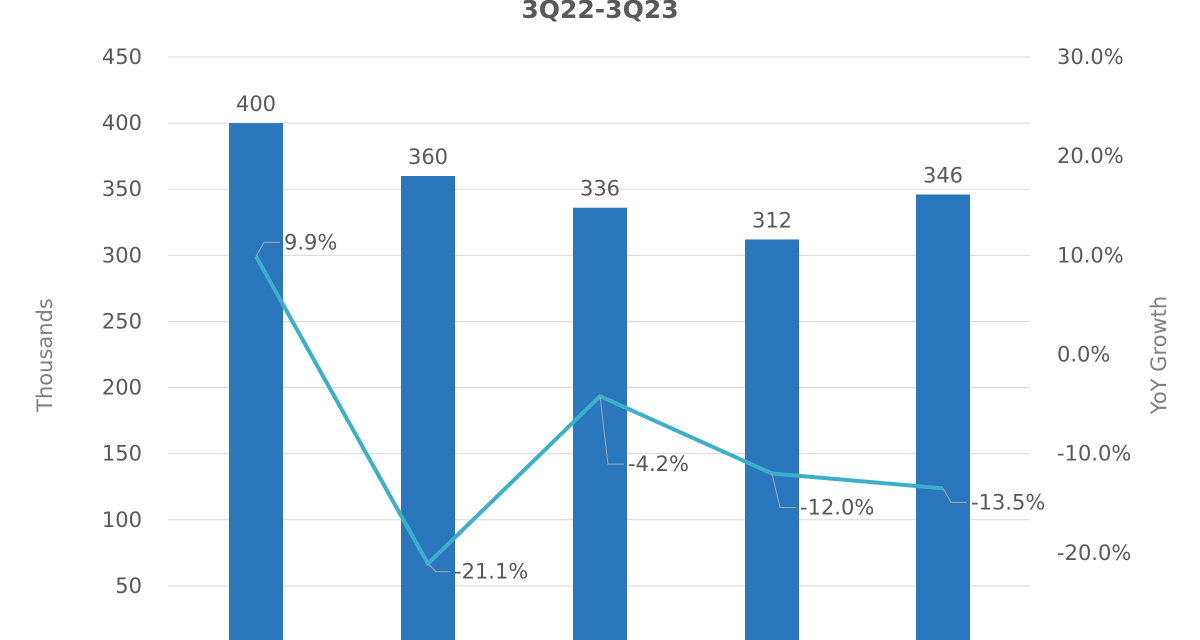  I want to click on bar-value-label: 312, so click(772, 220).